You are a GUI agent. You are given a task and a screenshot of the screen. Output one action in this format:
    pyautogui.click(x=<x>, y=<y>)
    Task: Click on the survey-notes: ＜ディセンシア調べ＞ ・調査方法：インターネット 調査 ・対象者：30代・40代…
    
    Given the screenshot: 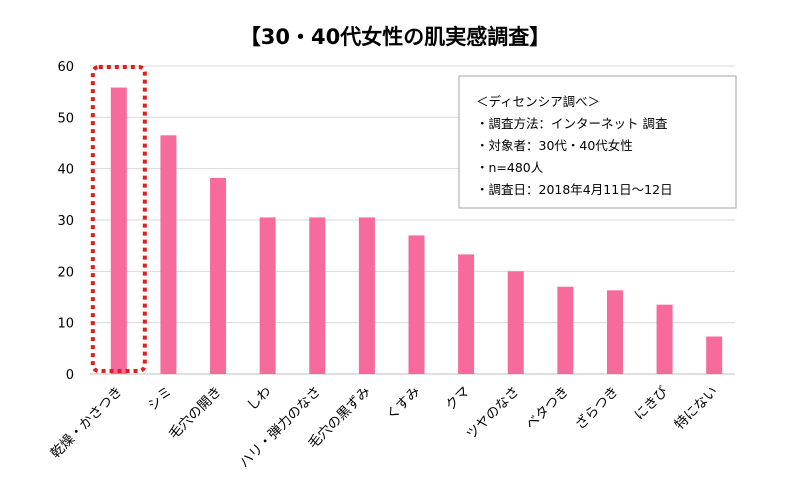 What is the action you would take?
    pyautogui.click(x=597, y=142)
    